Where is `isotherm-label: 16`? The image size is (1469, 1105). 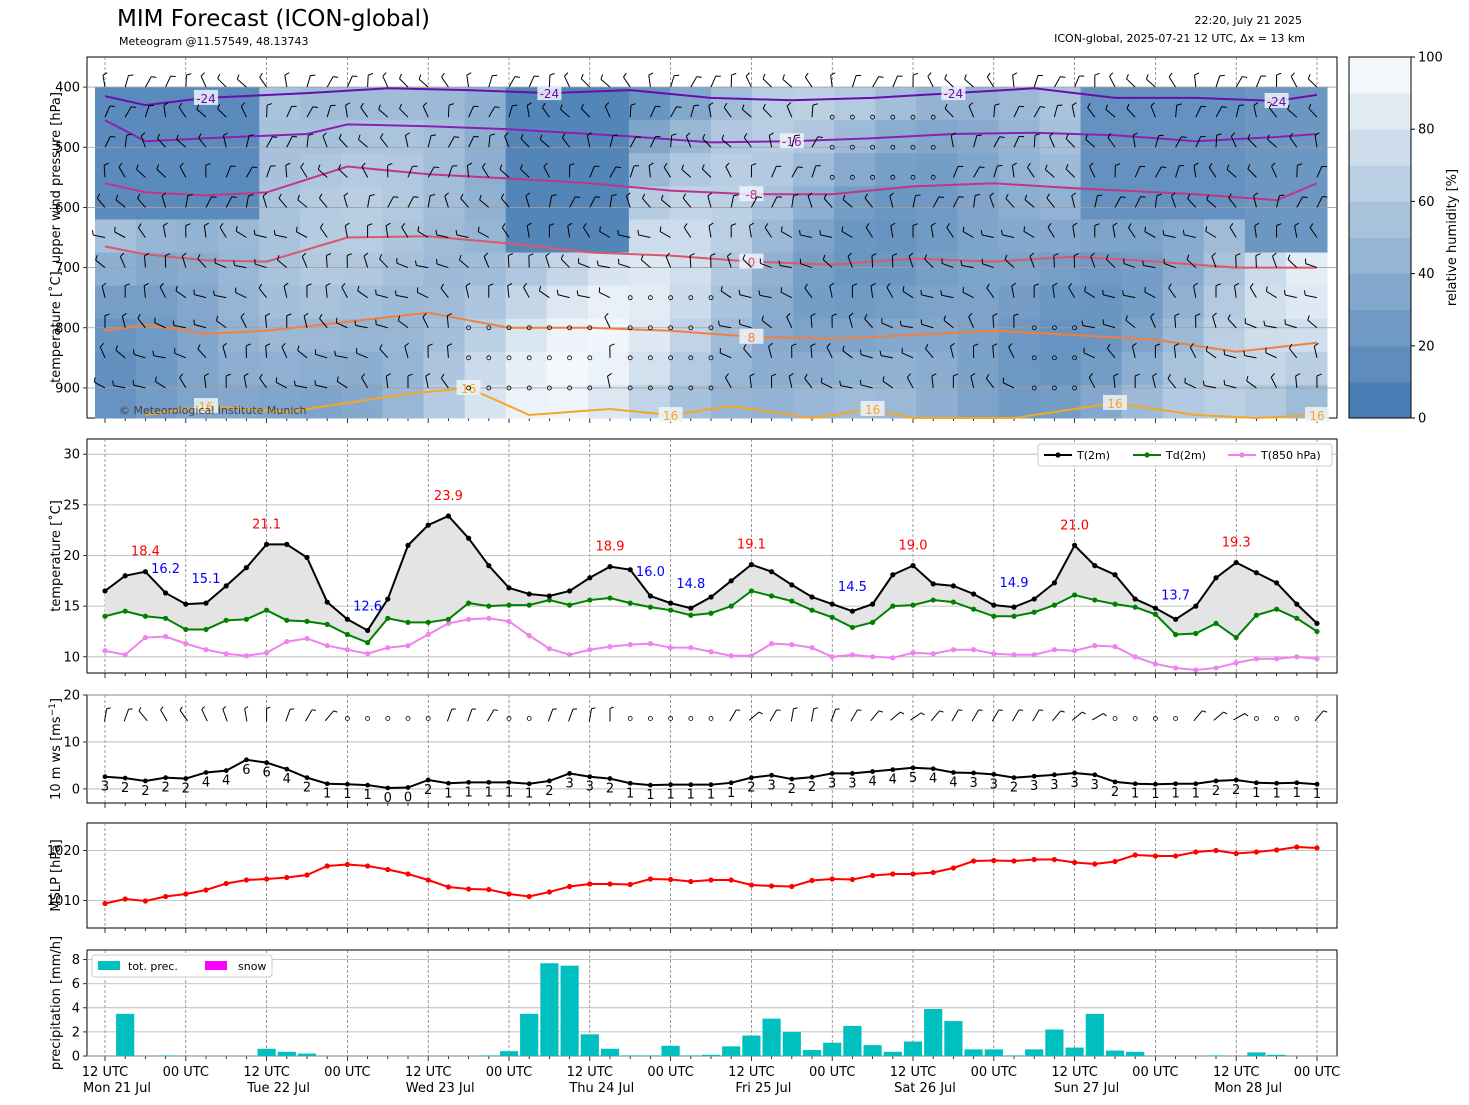
isotherm-label: 16 is located at coordinates (670, 416).